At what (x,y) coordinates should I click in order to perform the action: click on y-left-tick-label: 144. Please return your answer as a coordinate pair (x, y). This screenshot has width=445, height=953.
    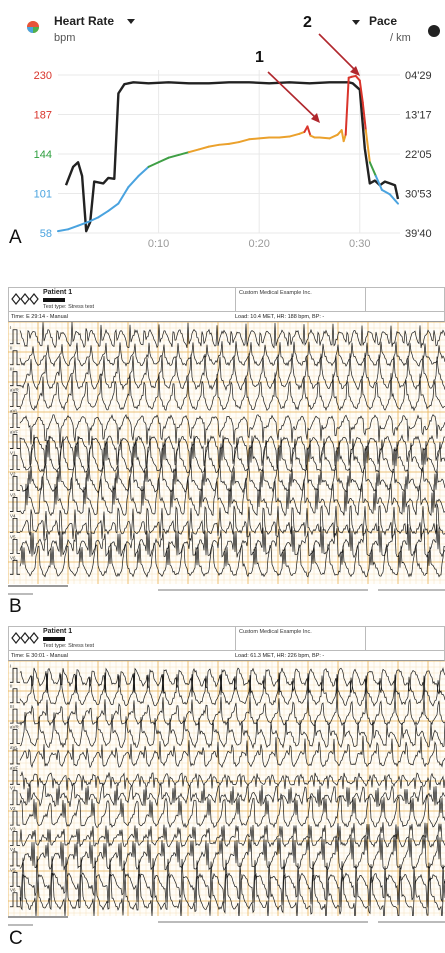
    Looking at the image, I should click on (43, 155).